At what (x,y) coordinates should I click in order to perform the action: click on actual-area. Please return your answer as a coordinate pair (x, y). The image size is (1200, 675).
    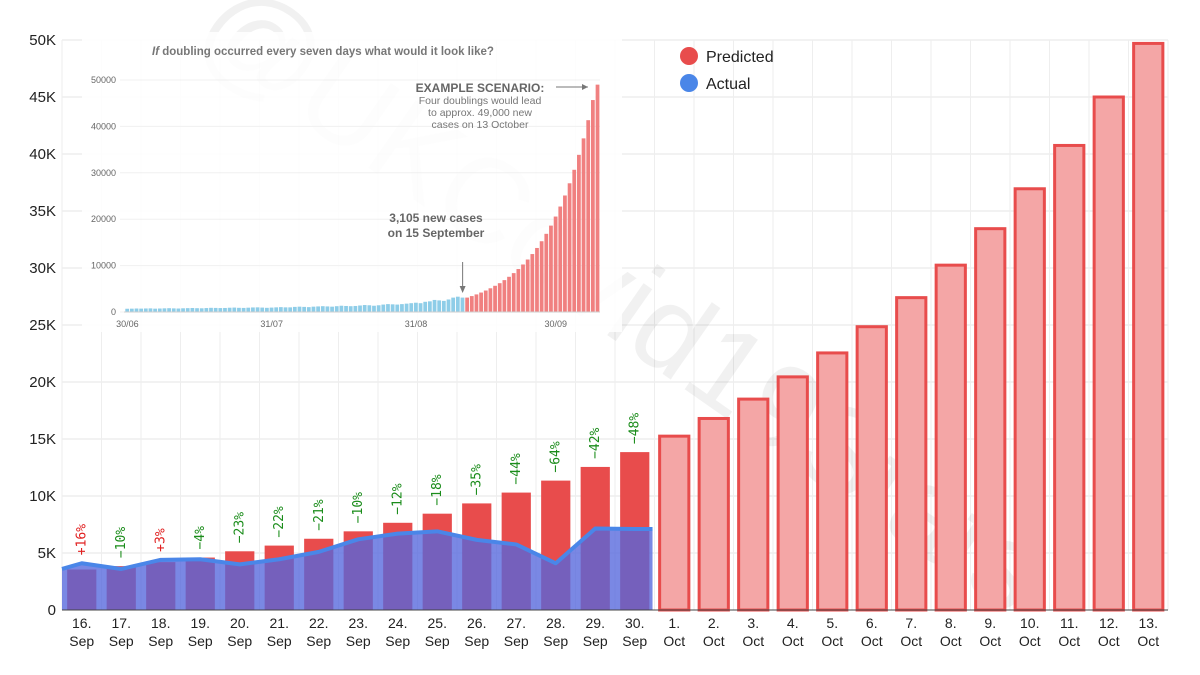
    Looking at the image, I should click on (357, 568).